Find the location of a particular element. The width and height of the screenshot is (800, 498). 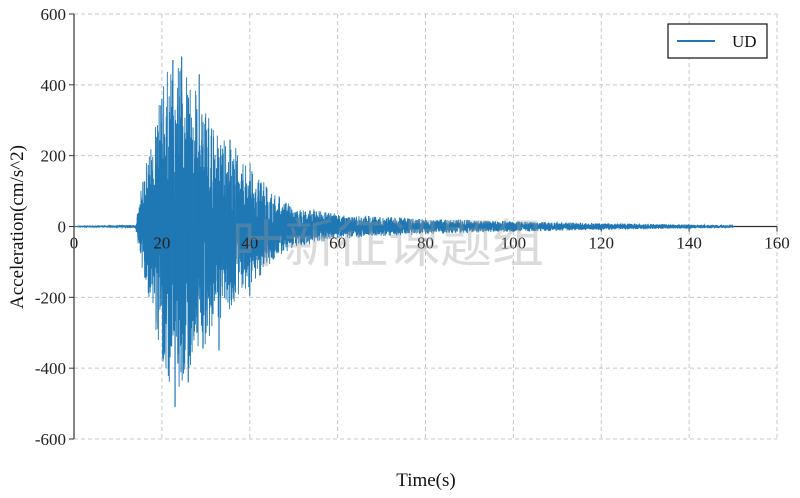

x-tick-label: 120 is located at coordinates (602, 243).